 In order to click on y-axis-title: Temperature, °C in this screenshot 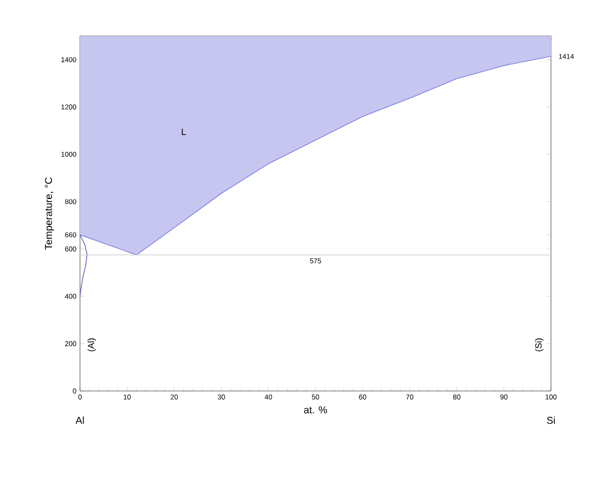, I will do `click(49, 213)`.